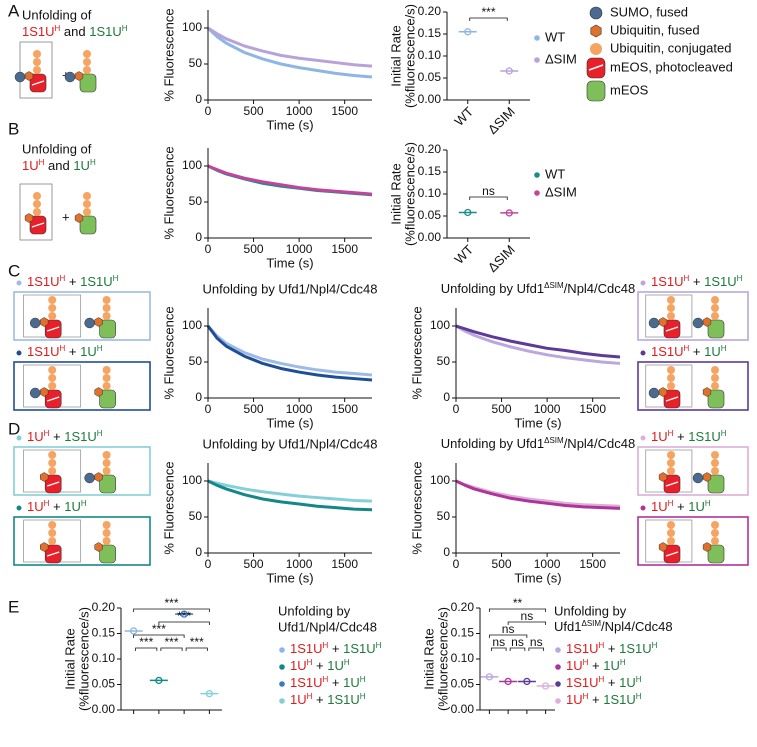 Image resolution: width=757 pixels, height=747 pixels. I want to click on y-axis-label: % Fluorescence, so click(168, 352).